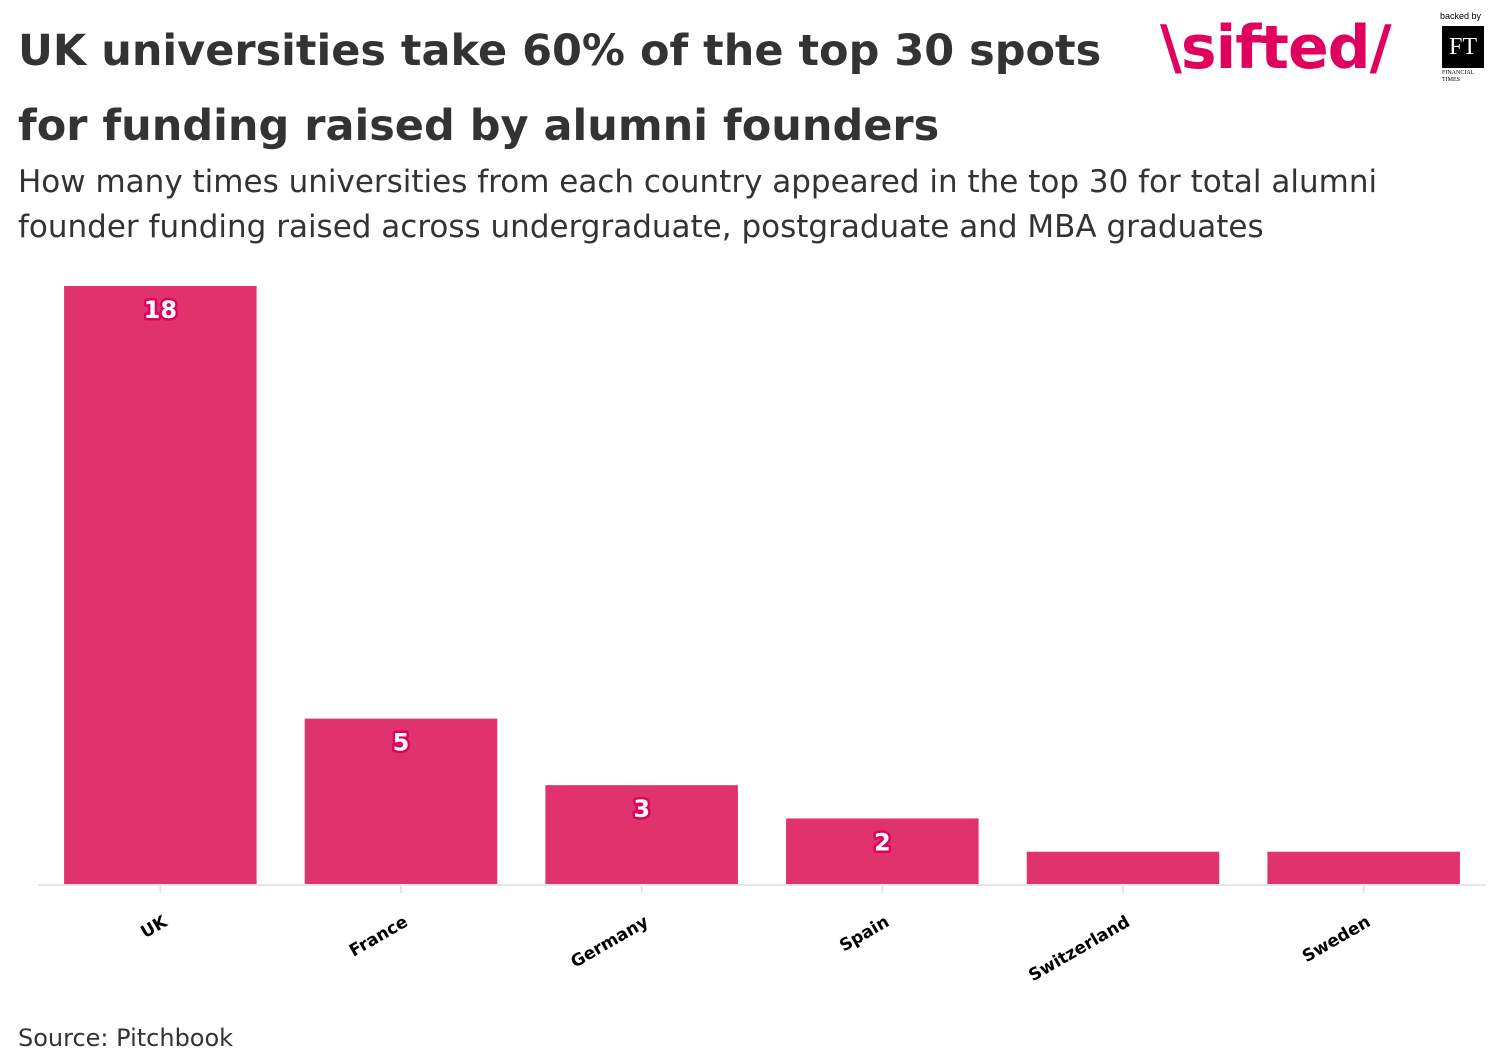 The height and width of the screenshot is (1064, 1512). Describe the element at coordinates (755, 935) in the screenshot. I see `x-tick-group: UK France Germany Spain Switzerland Sweden` at that location.